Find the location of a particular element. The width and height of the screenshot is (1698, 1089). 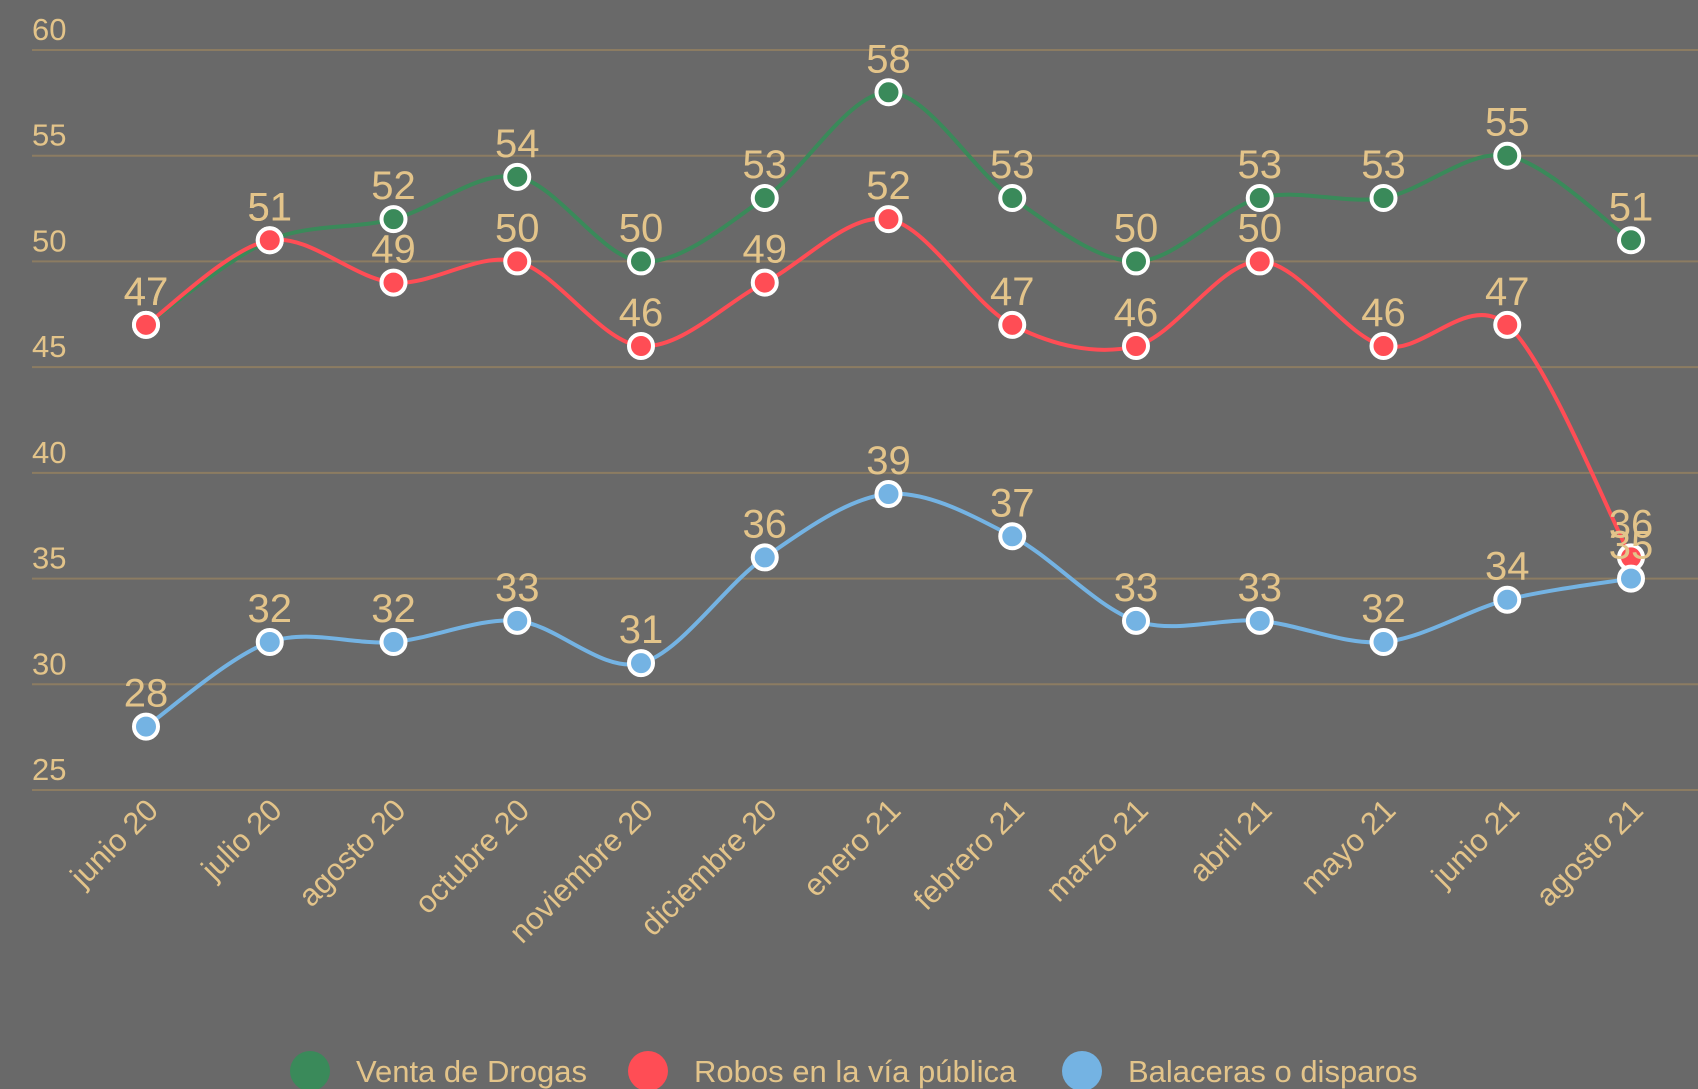

data-label: 37 is located at coordinates (1012, 503).